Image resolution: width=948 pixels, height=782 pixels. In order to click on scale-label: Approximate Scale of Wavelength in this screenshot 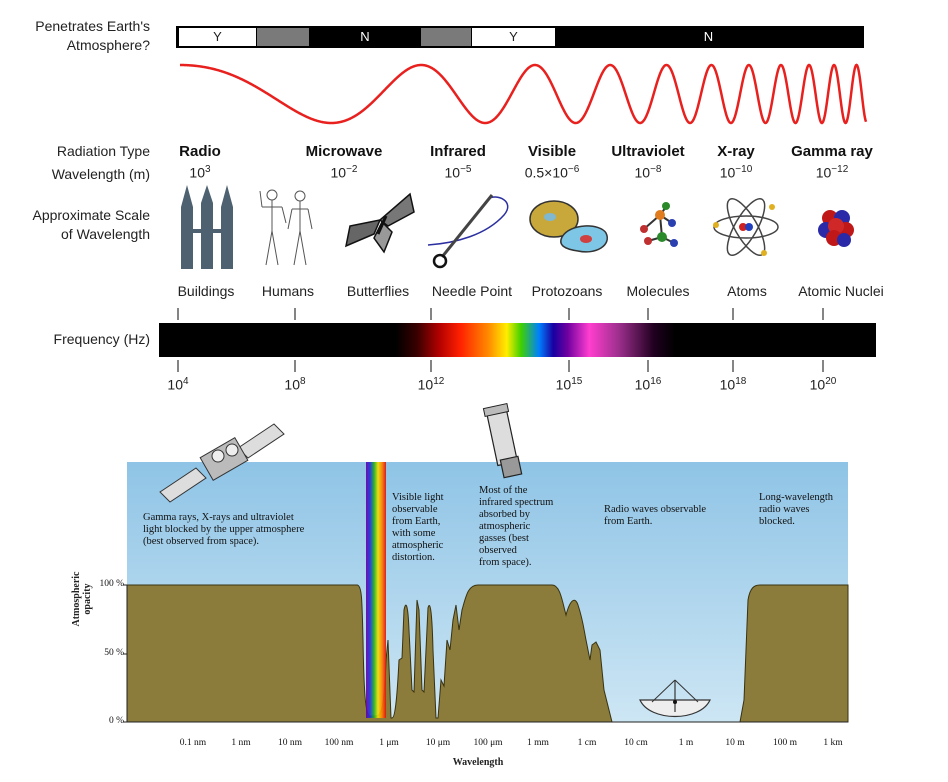, I will do `click(91, 224)`.